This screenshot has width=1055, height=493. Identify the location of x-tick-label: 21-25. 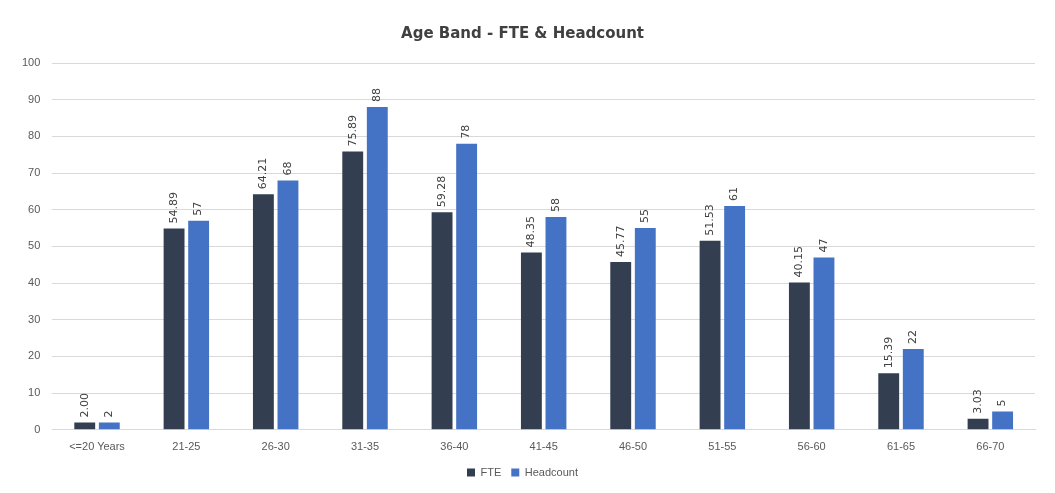
(186, 446).